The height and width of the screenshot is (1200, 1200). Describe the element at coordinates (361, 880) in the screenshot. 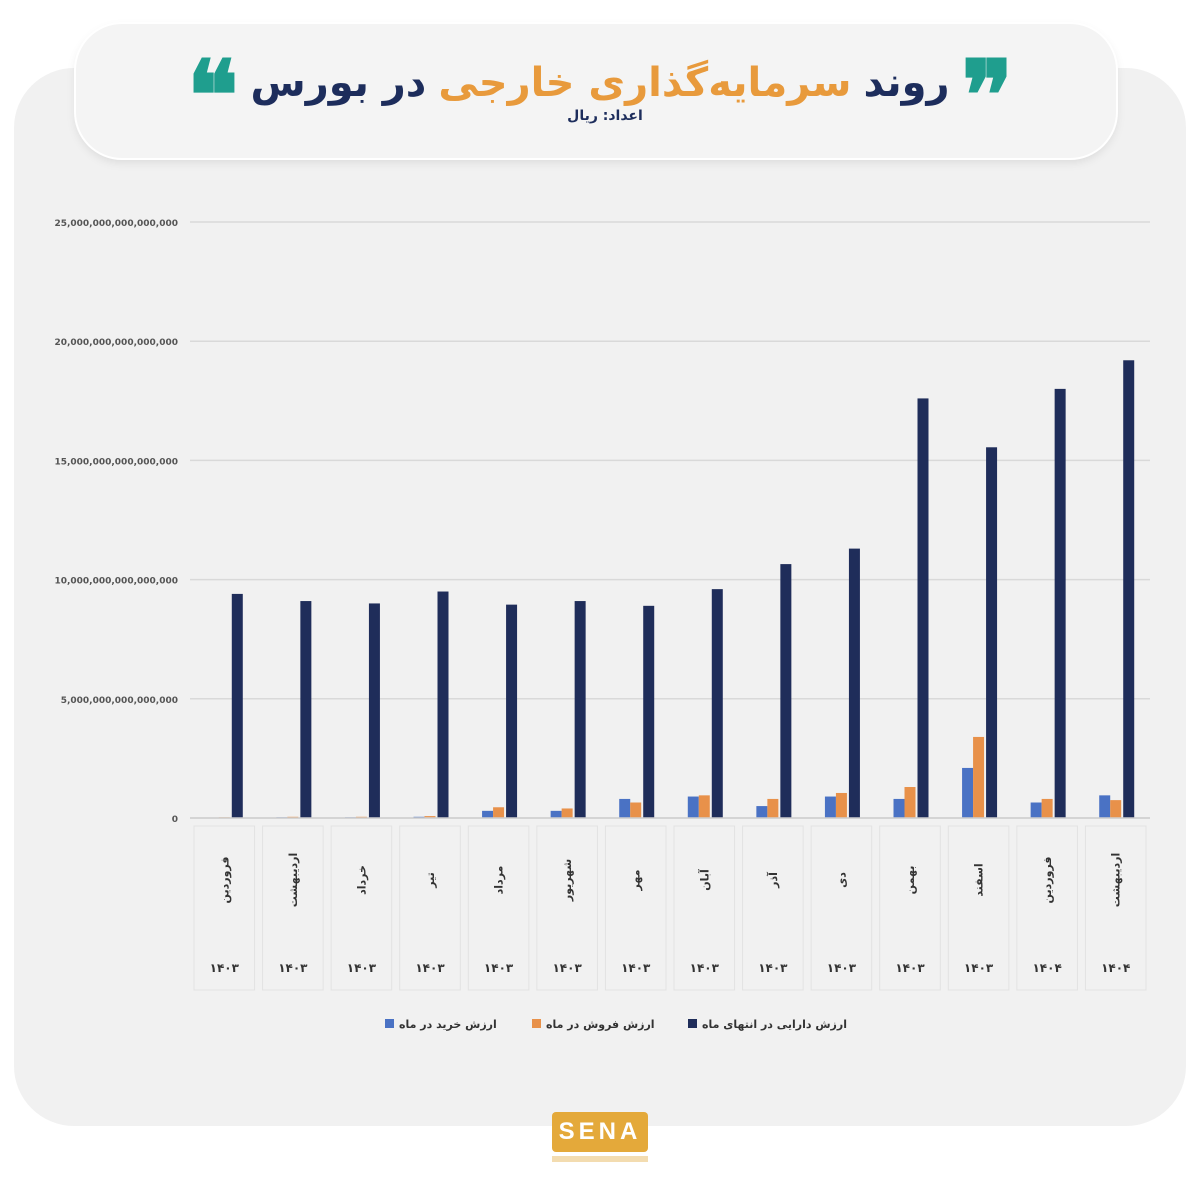

I see `x-month-label: خرداد` at that location.